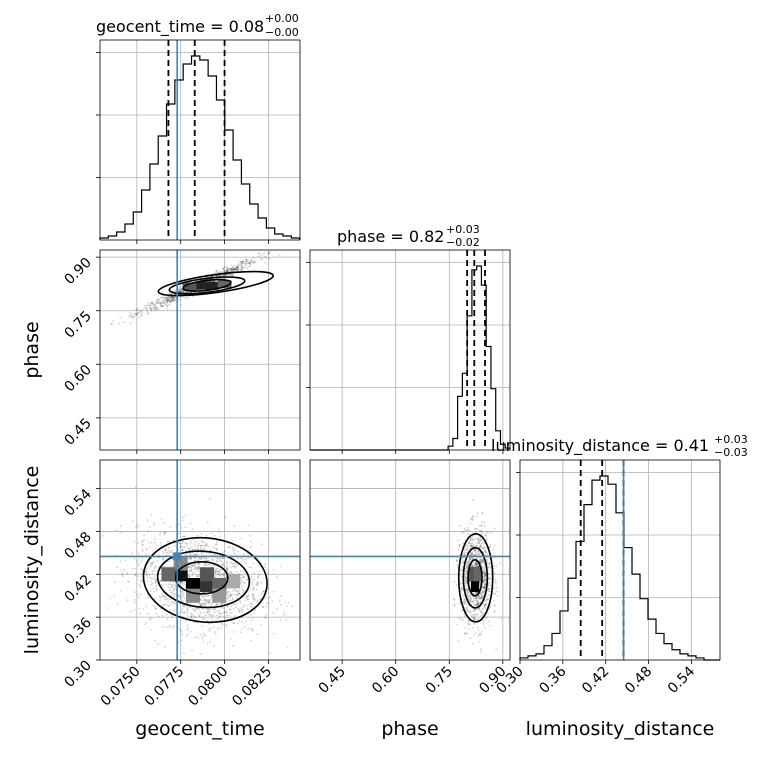 The image size is (760, 760). Describe the element at coordinates (731, 439) in the screenshot. I see `title-luminosity-distance-plus: +0.03` at that location.